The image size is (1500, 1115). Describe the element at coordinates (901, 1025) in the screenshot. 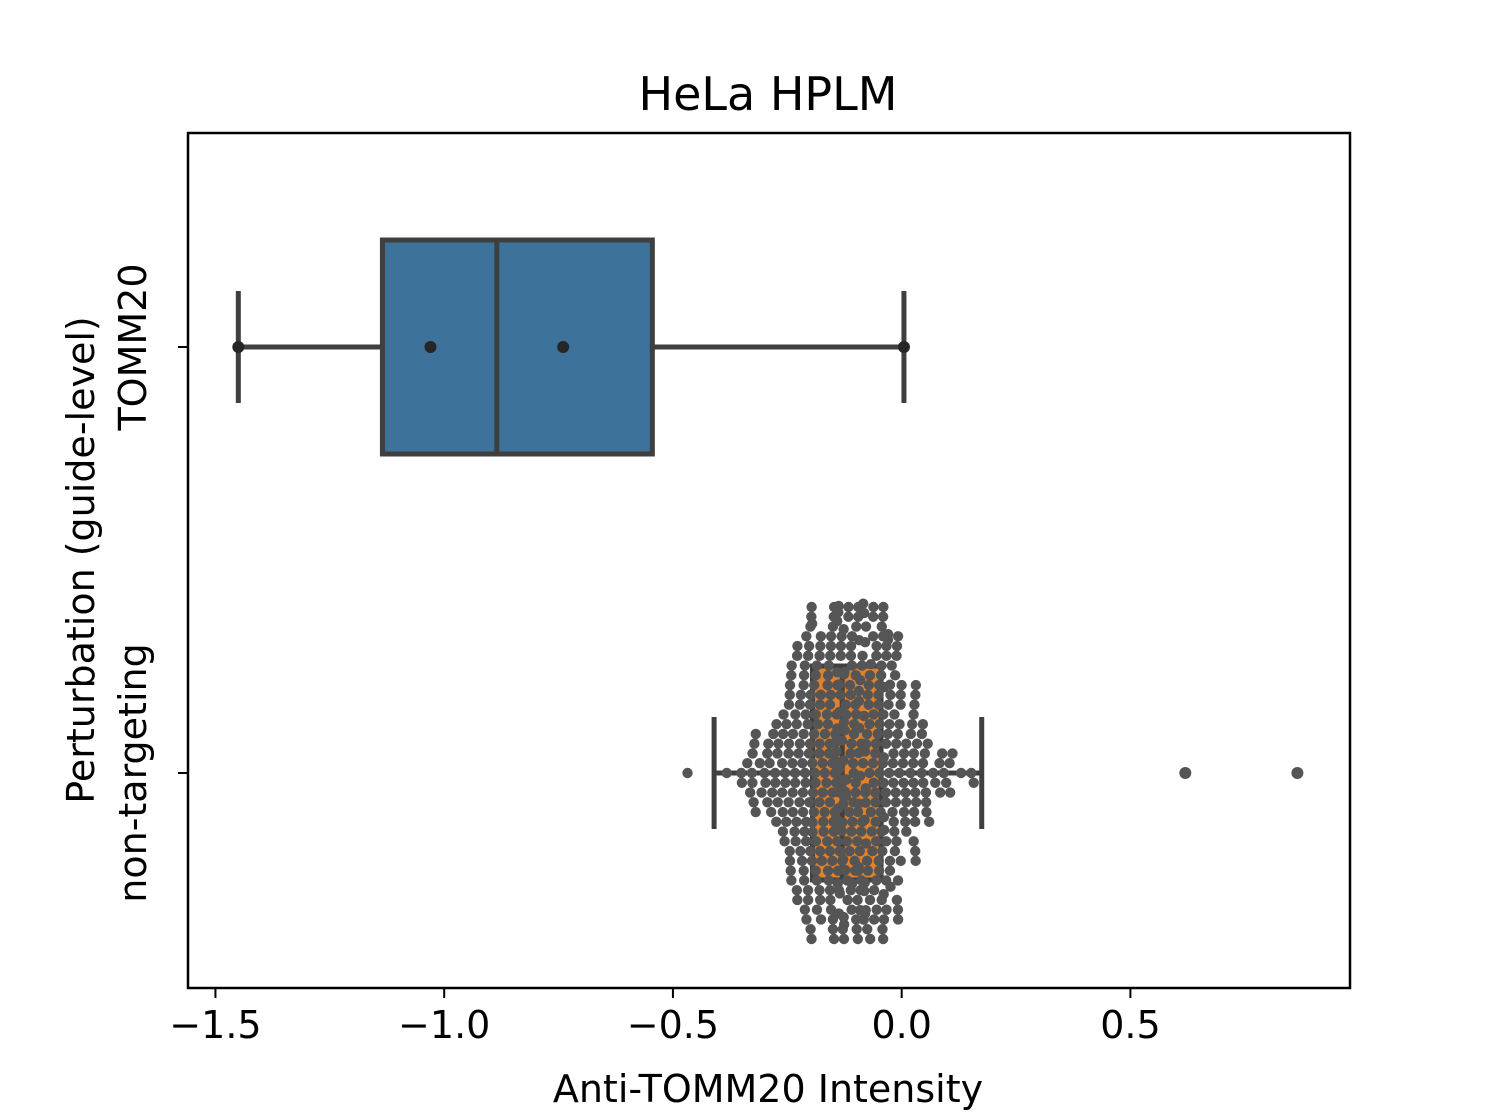

I see `x-tick-label: 0.0` at that location.